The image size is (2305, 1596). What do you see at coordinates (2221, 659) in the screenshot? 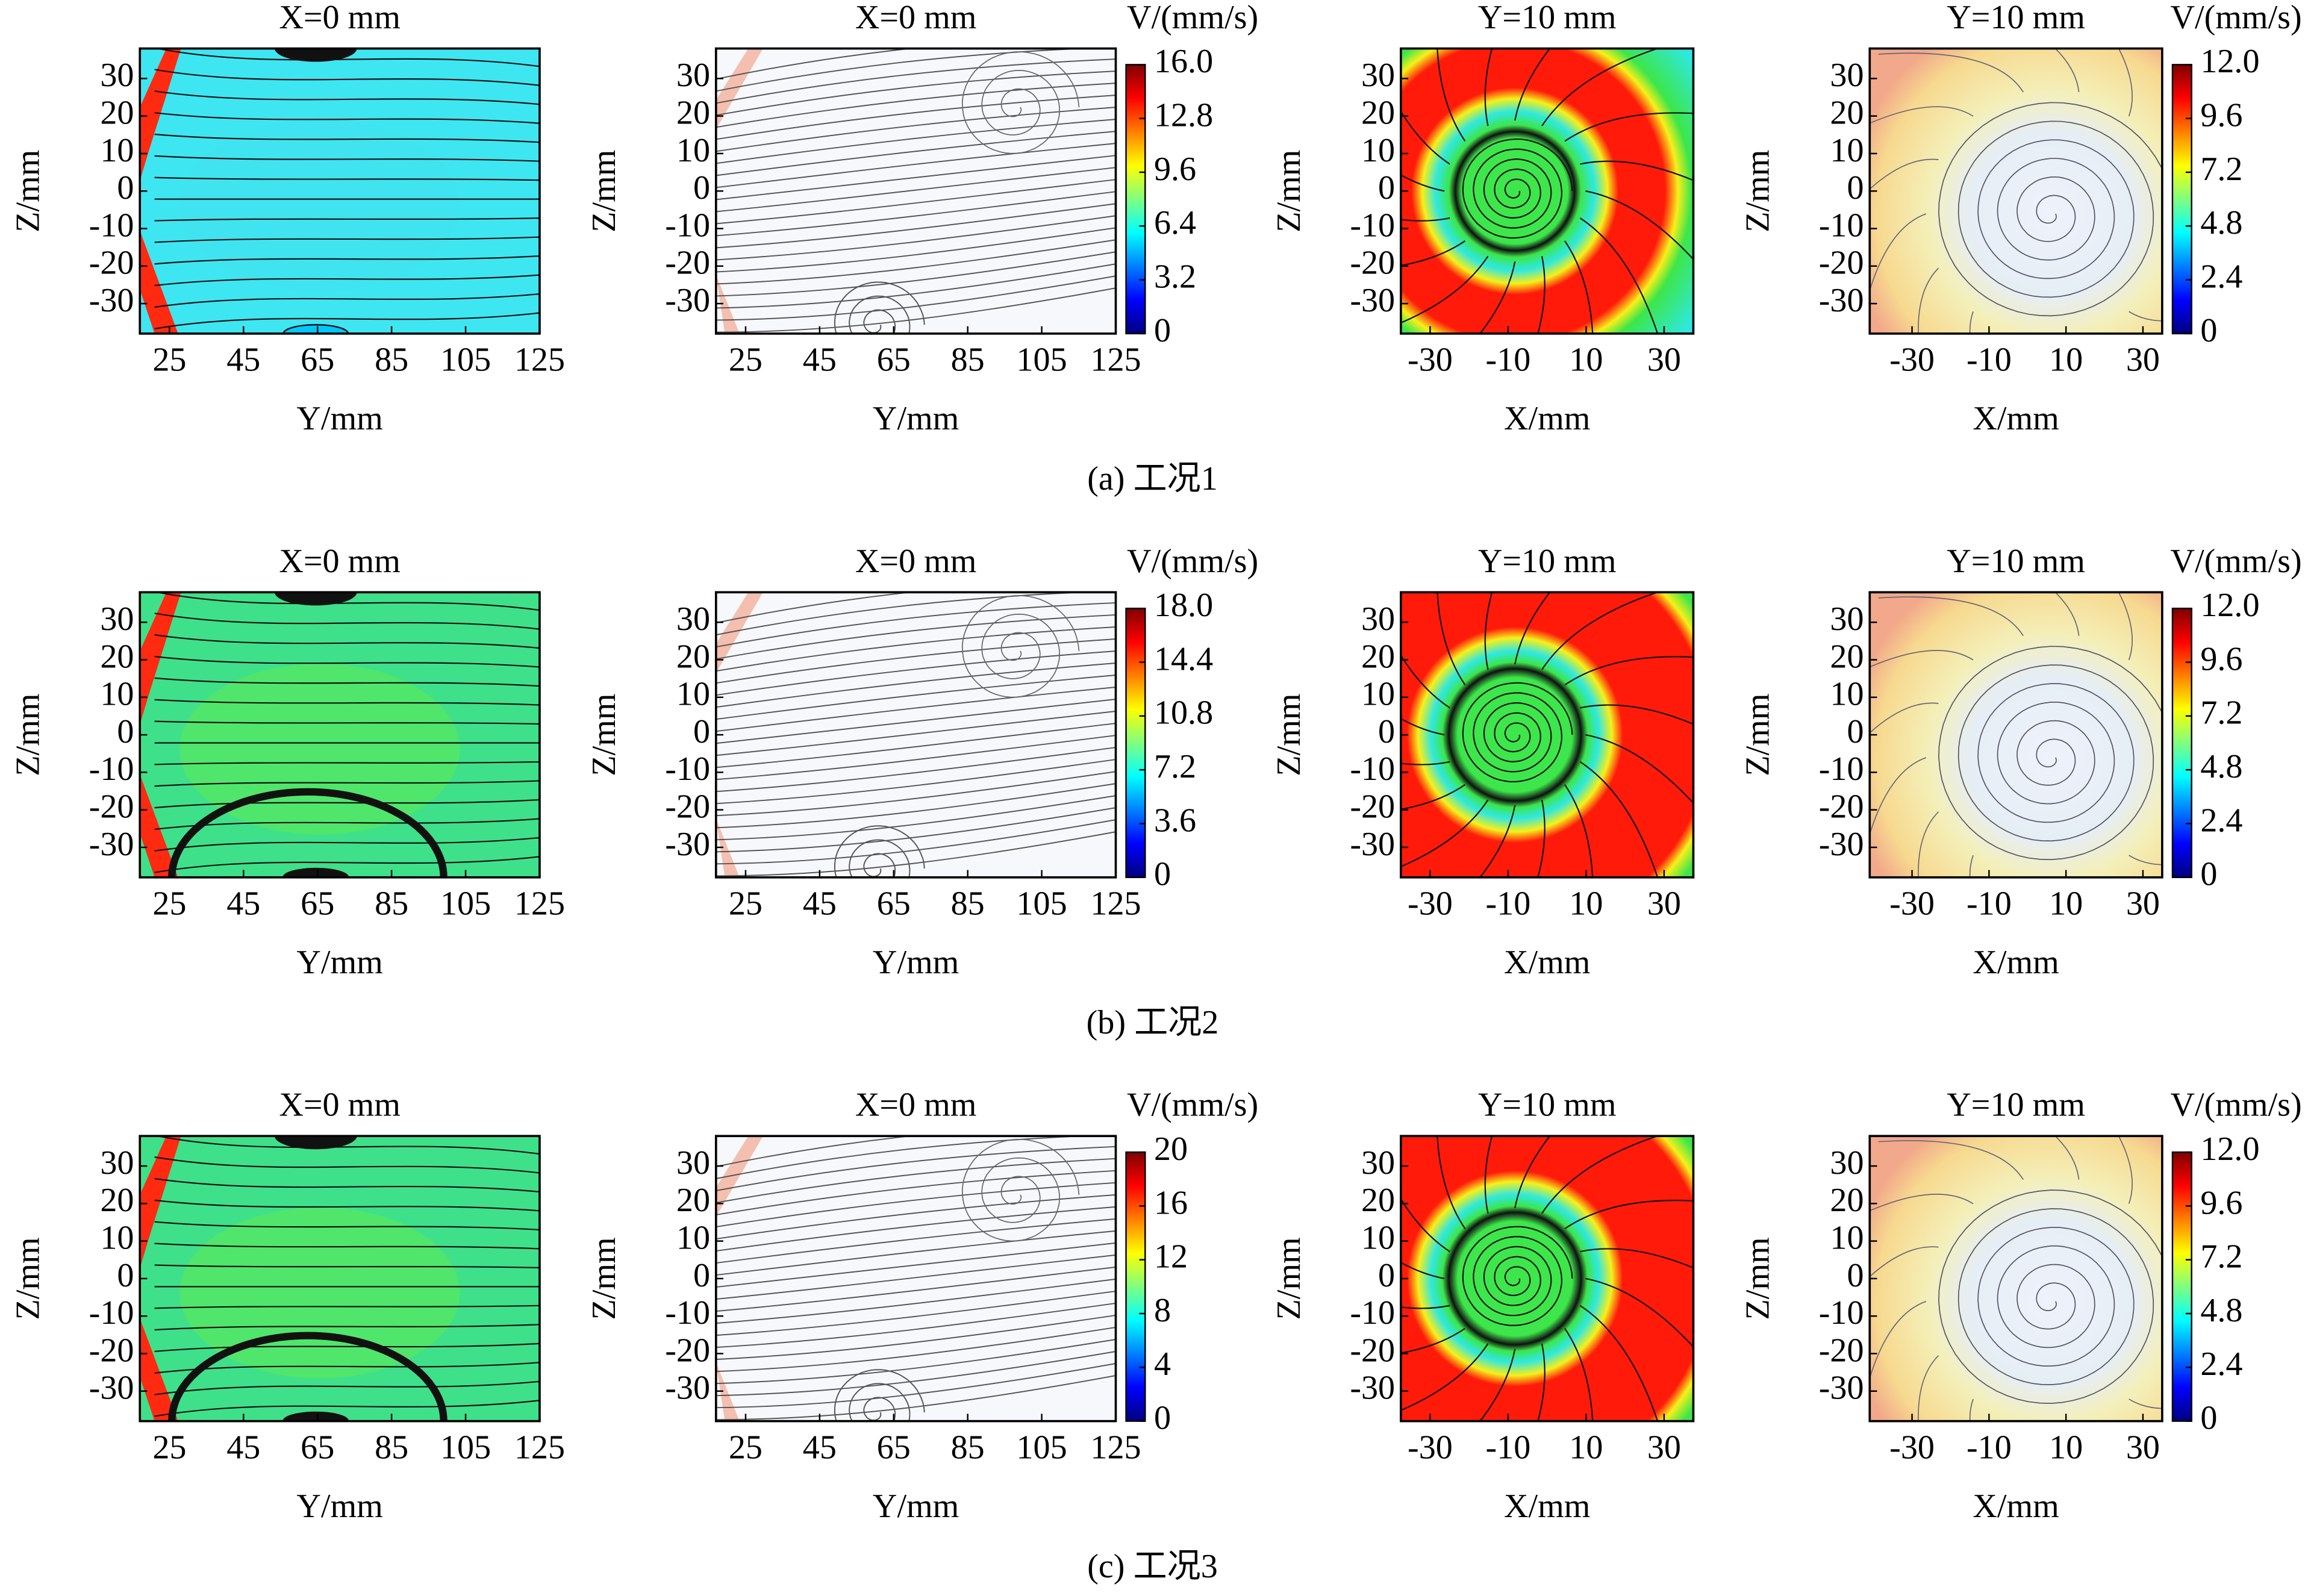
I see `colorbar-tick-label: 9.6` at bounding box center [2221, 659].